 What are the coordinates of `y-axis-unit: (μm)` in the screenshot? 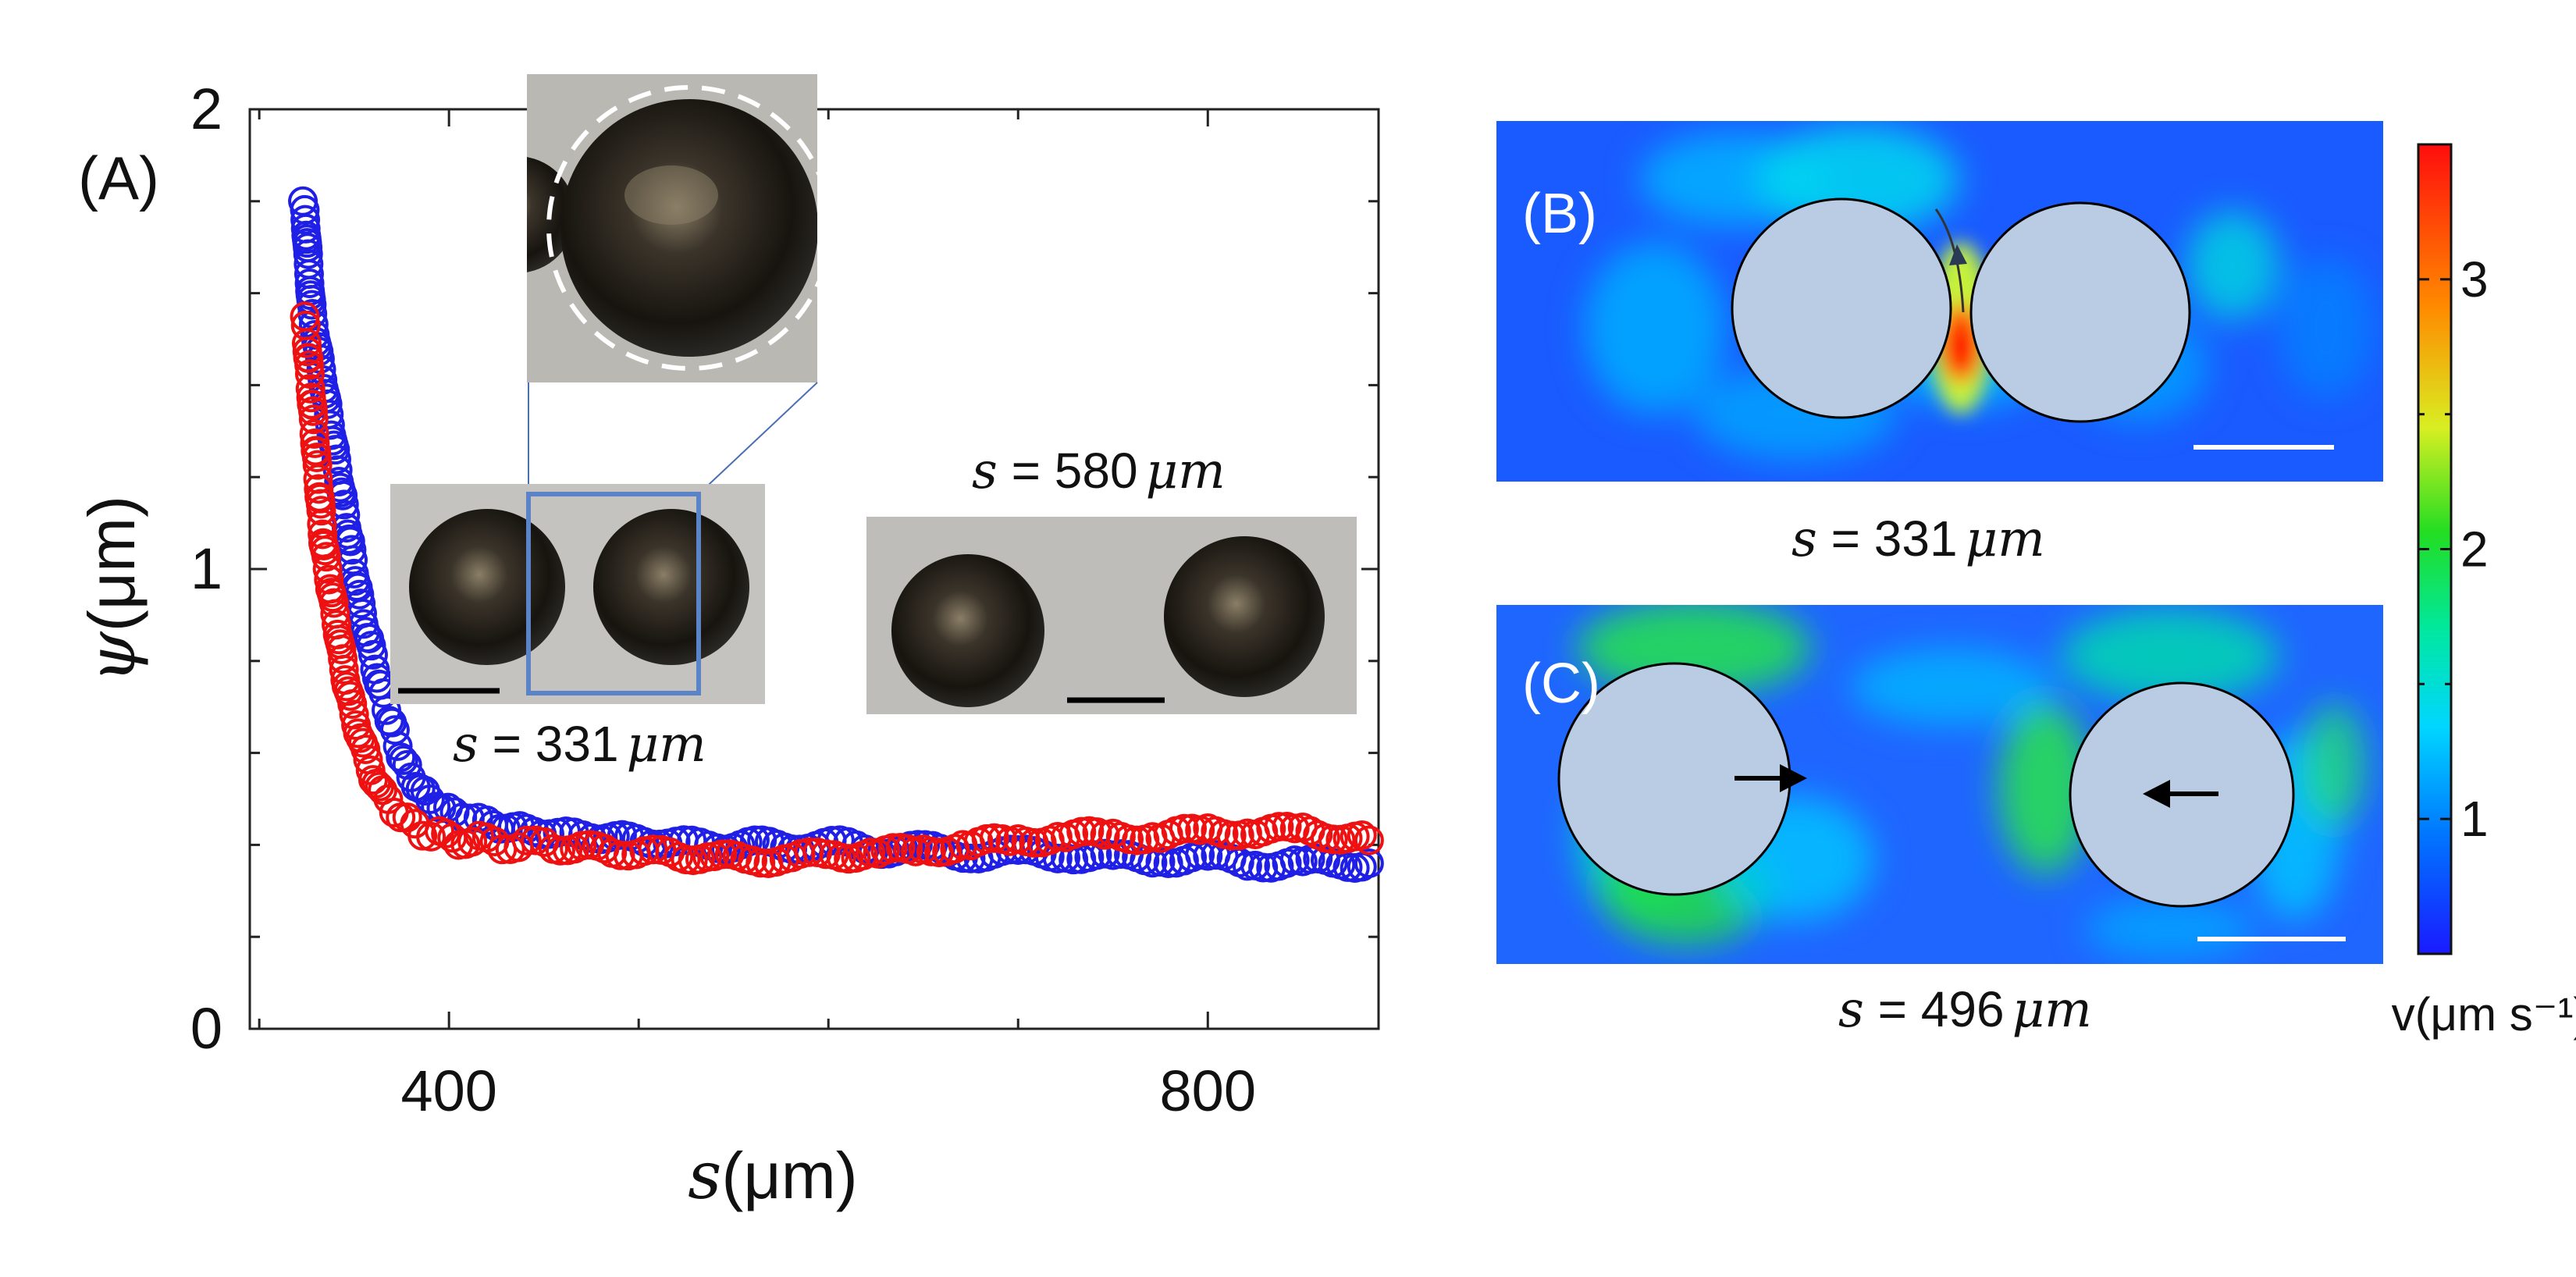 It's located at (111, 563).